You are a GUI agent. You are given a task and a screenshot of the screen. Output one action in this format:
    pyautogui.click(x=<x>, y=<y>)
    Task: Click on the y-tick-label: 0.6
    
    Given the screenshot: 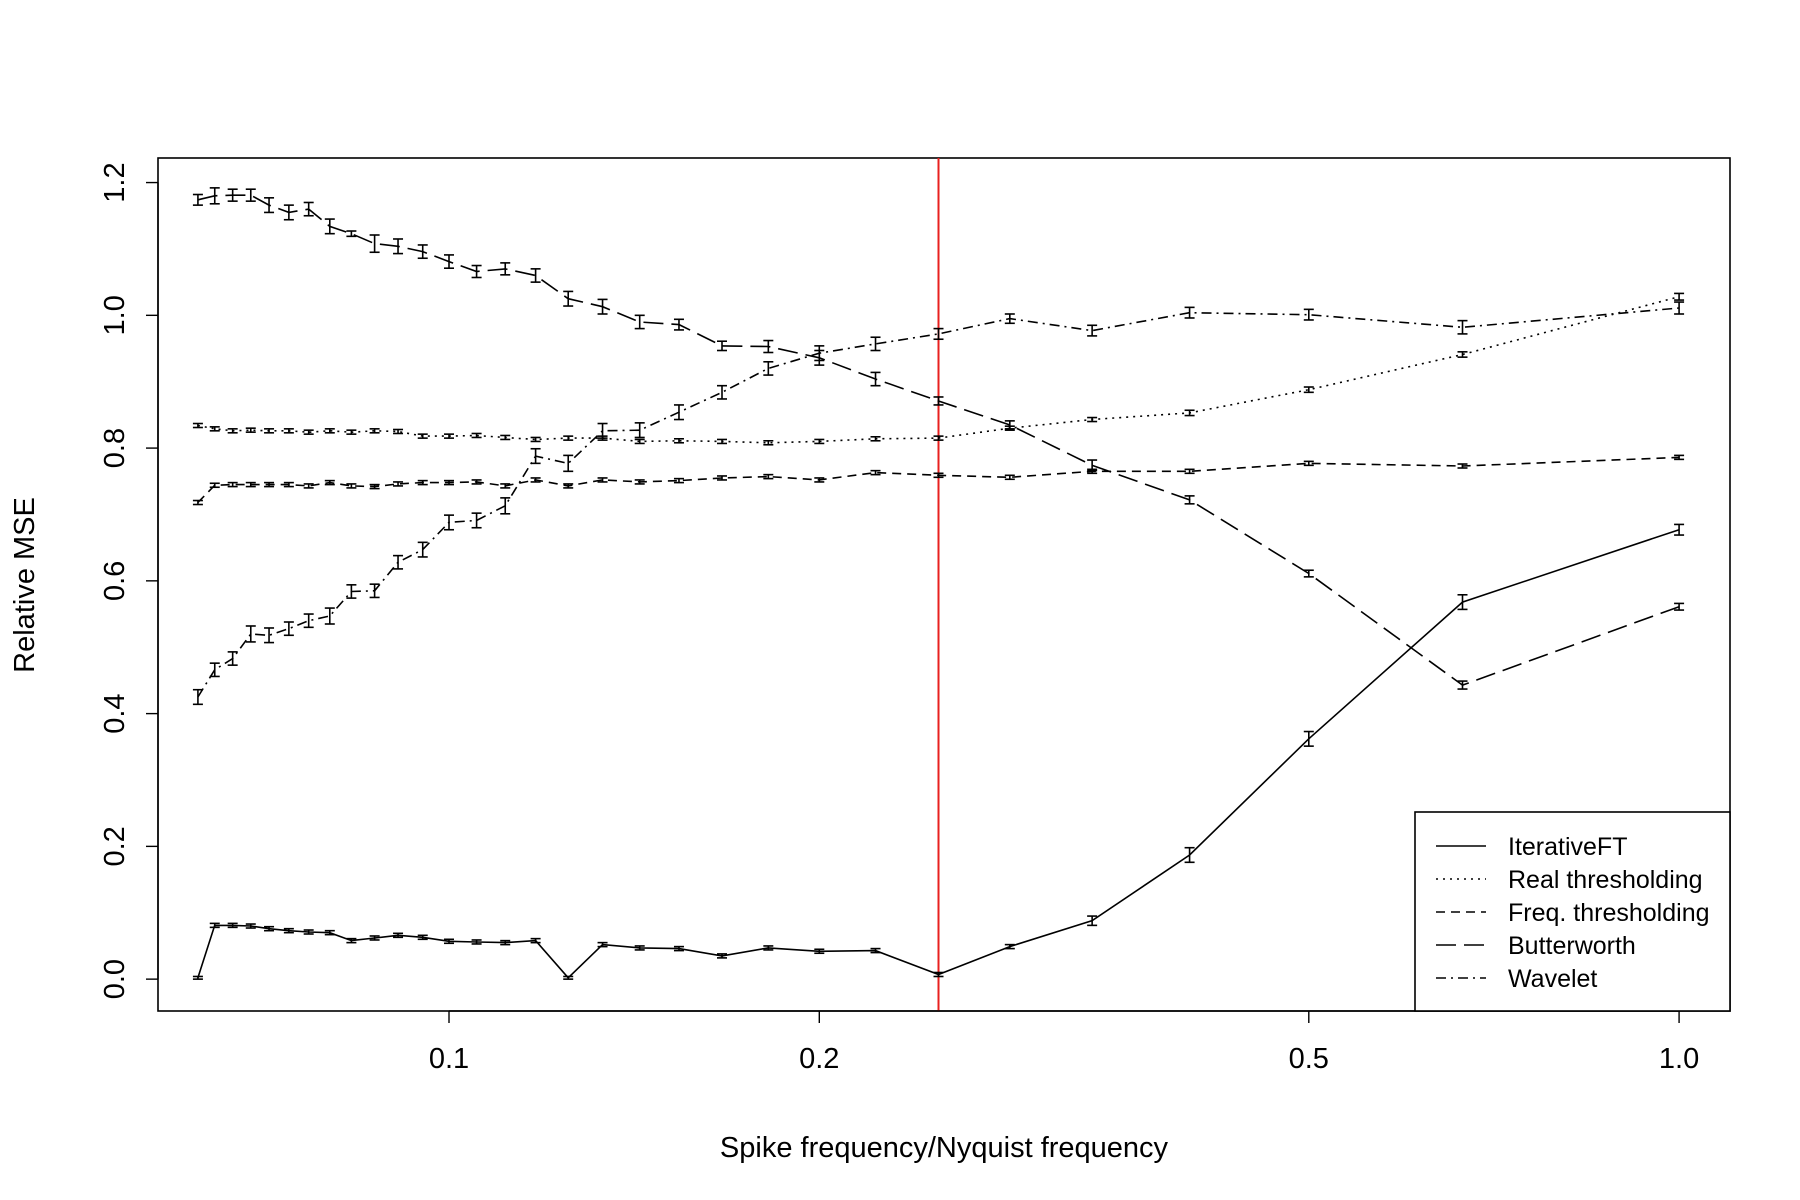 What is the action you would take?
    pyautogui.click(x=115, y=581)
    